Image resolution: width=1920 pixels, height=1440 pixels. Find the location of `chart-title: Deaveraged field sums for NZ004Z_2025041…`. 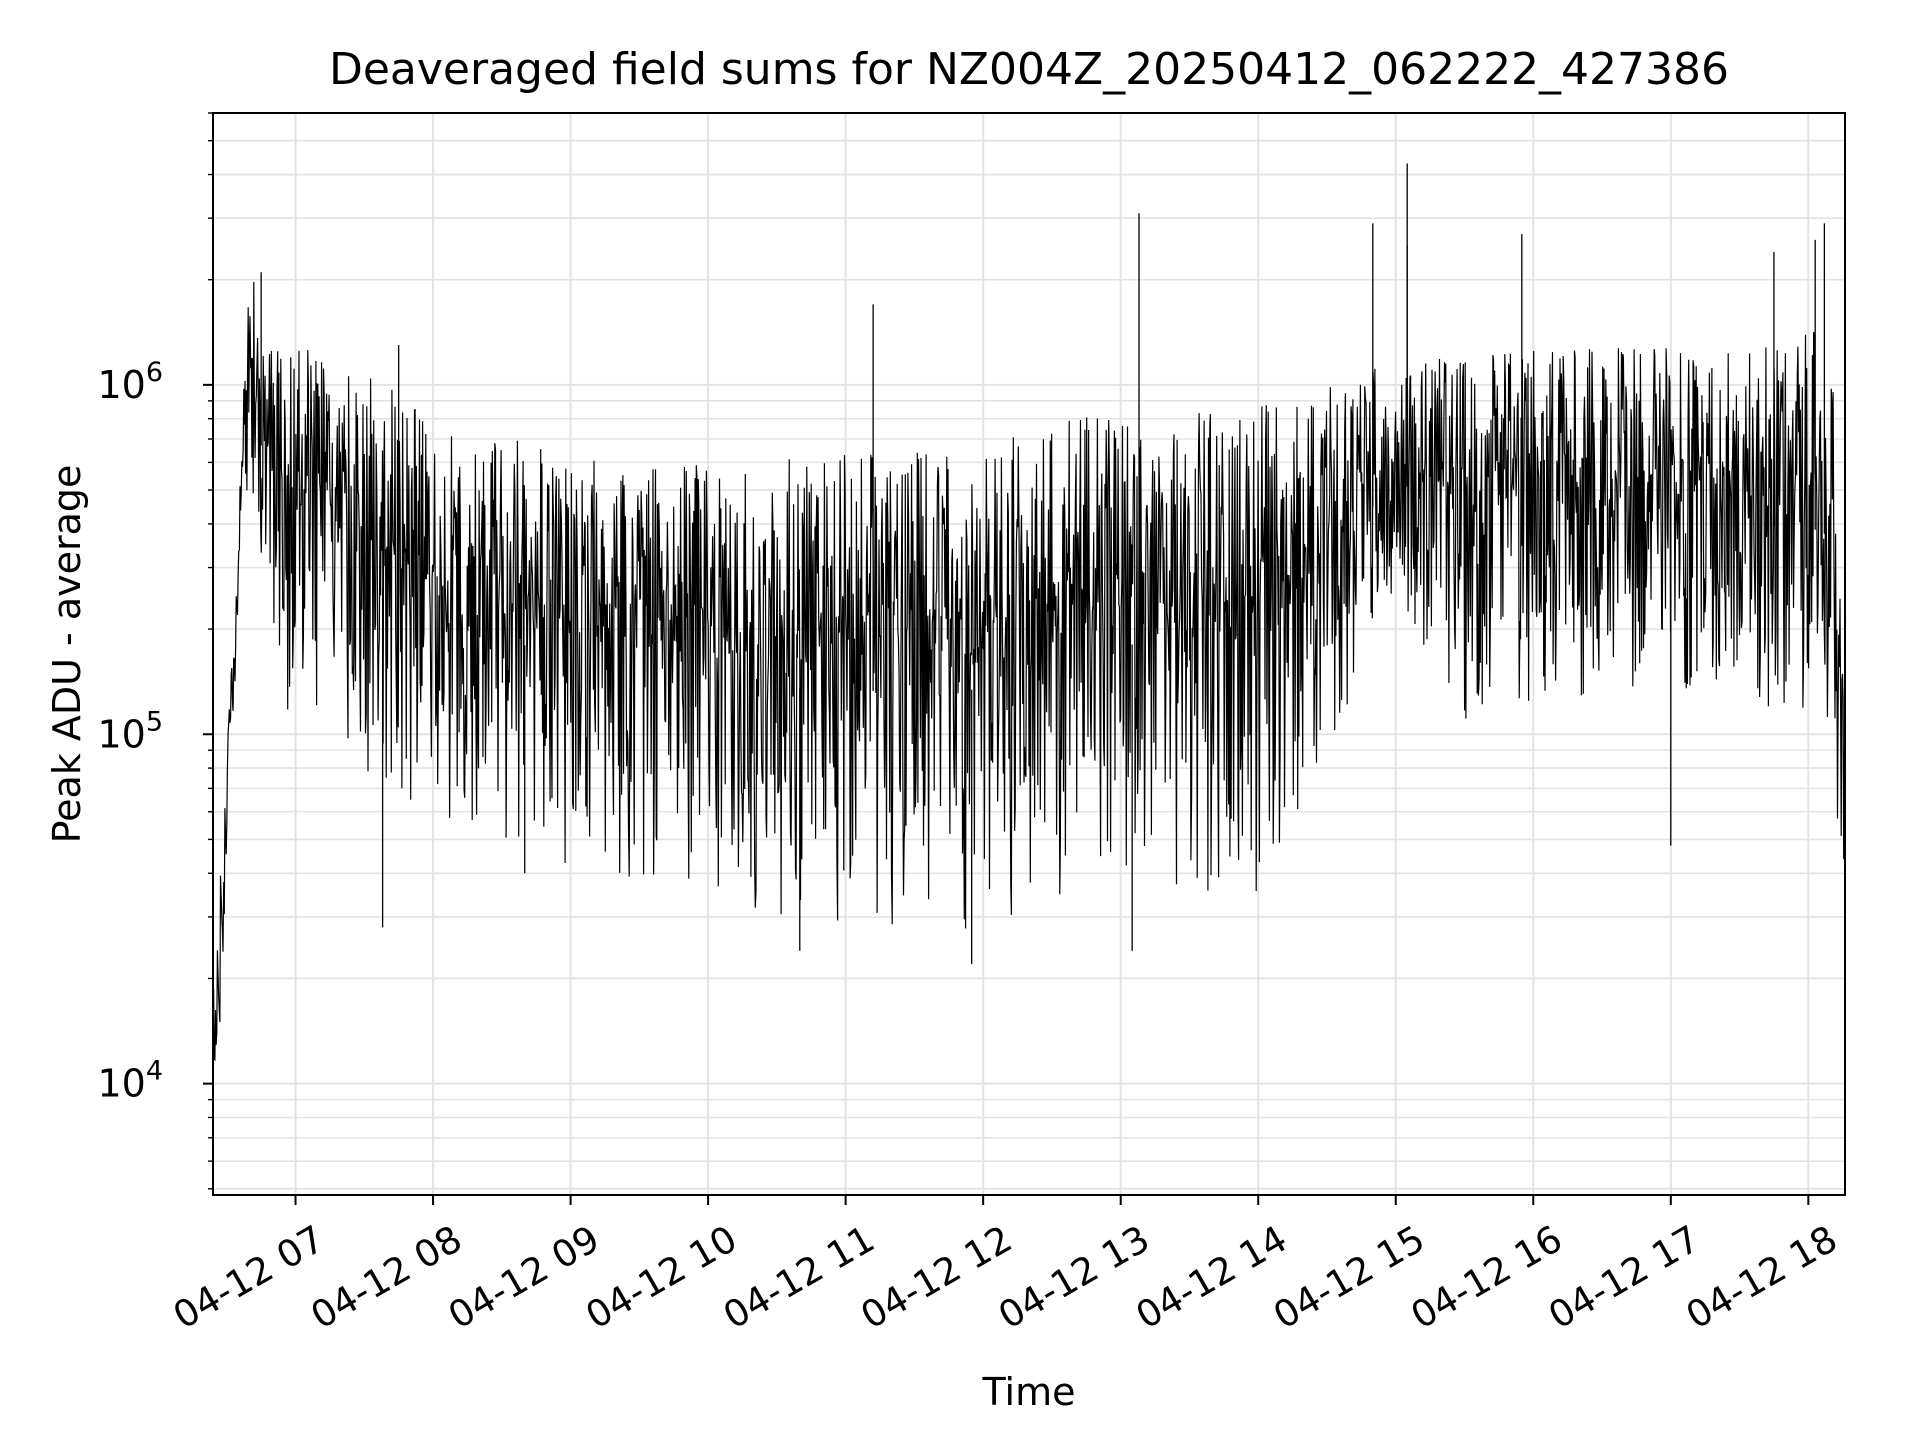

chart-title: Deaveraged field sums for NZ004Z_2025041… is located at coordinates (1029, 69).